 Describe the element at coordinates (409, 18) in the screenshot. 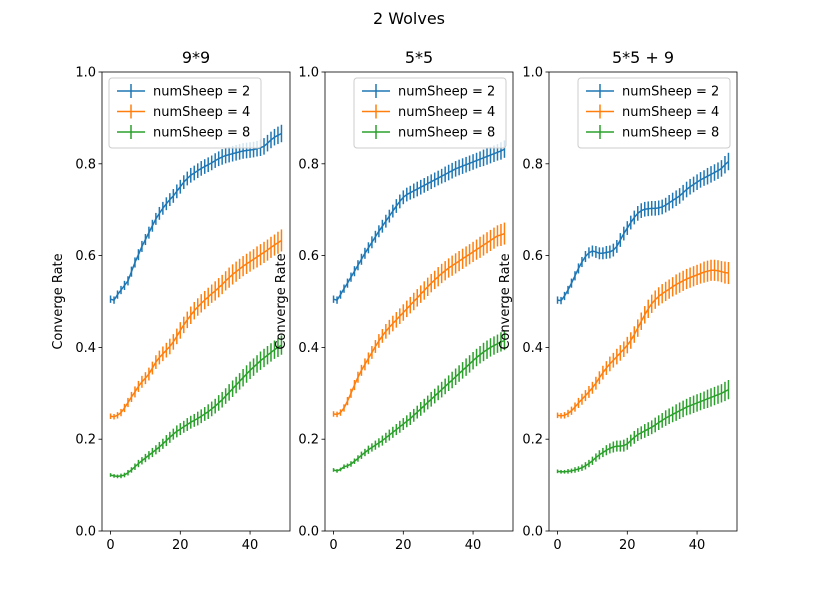

I see `figure-title: 2 Wolves` at that location.